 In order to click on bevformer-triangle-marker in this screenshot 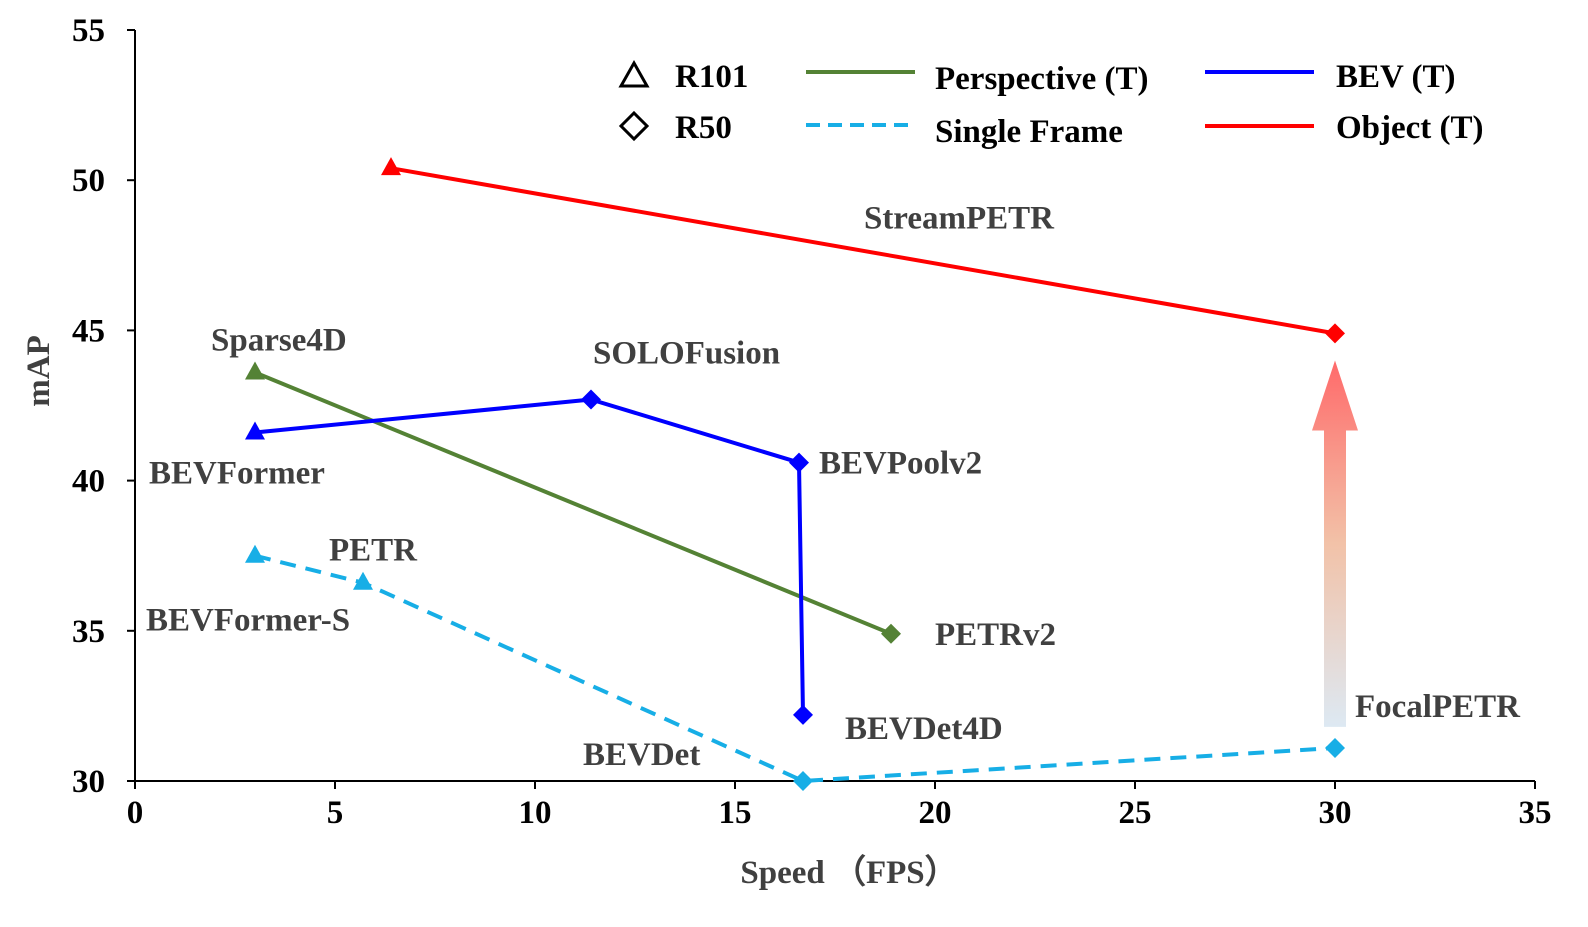, I will do `click(255, 430)`.